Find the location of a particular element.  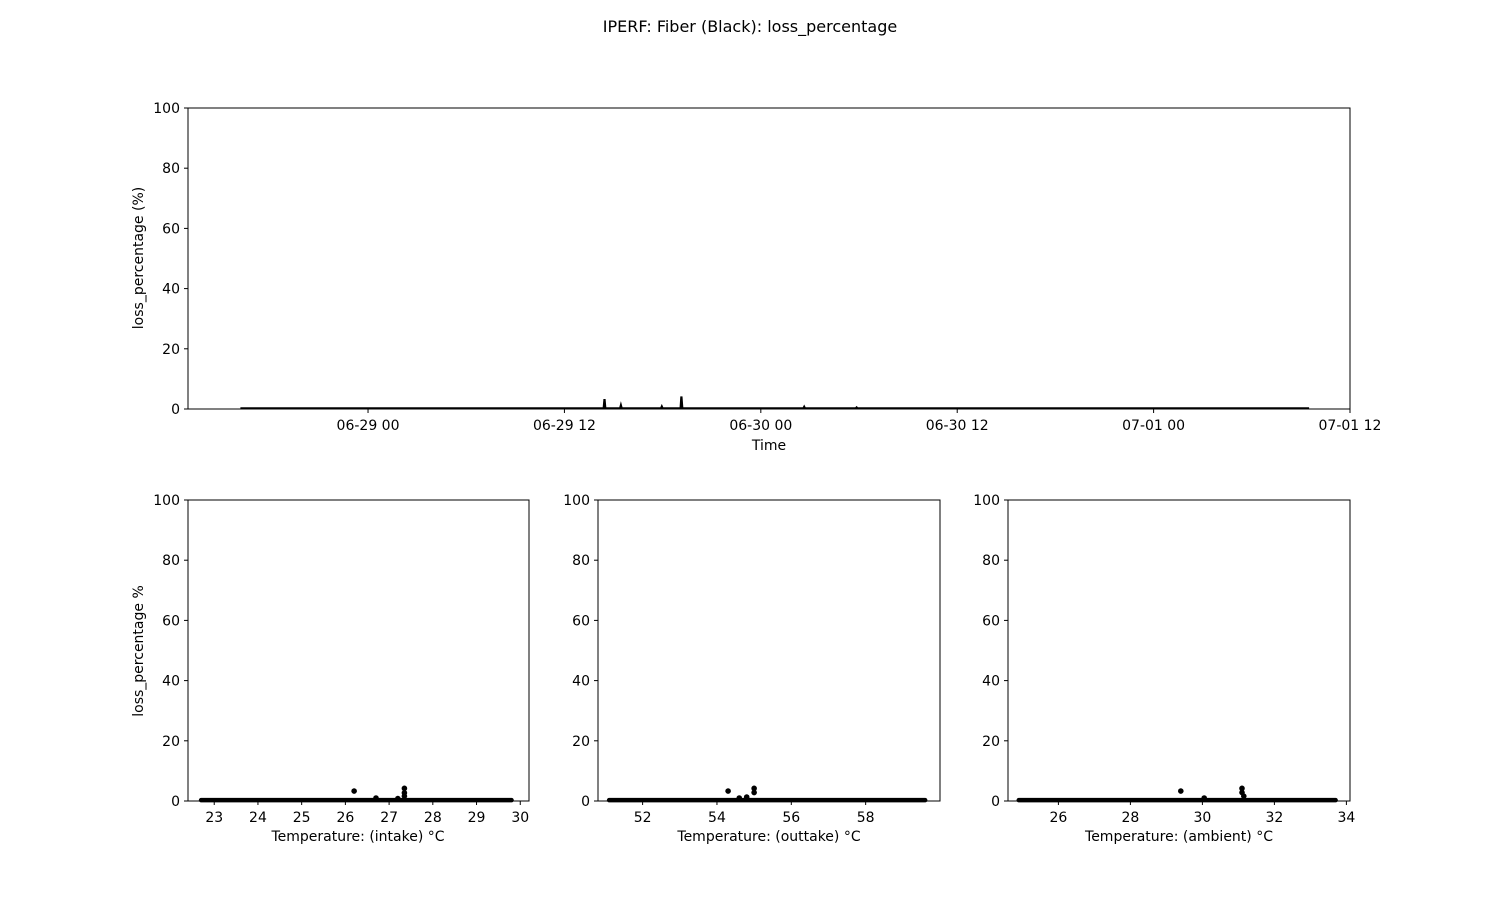

outtake-axes-frame is located at coordinates (769, 650).